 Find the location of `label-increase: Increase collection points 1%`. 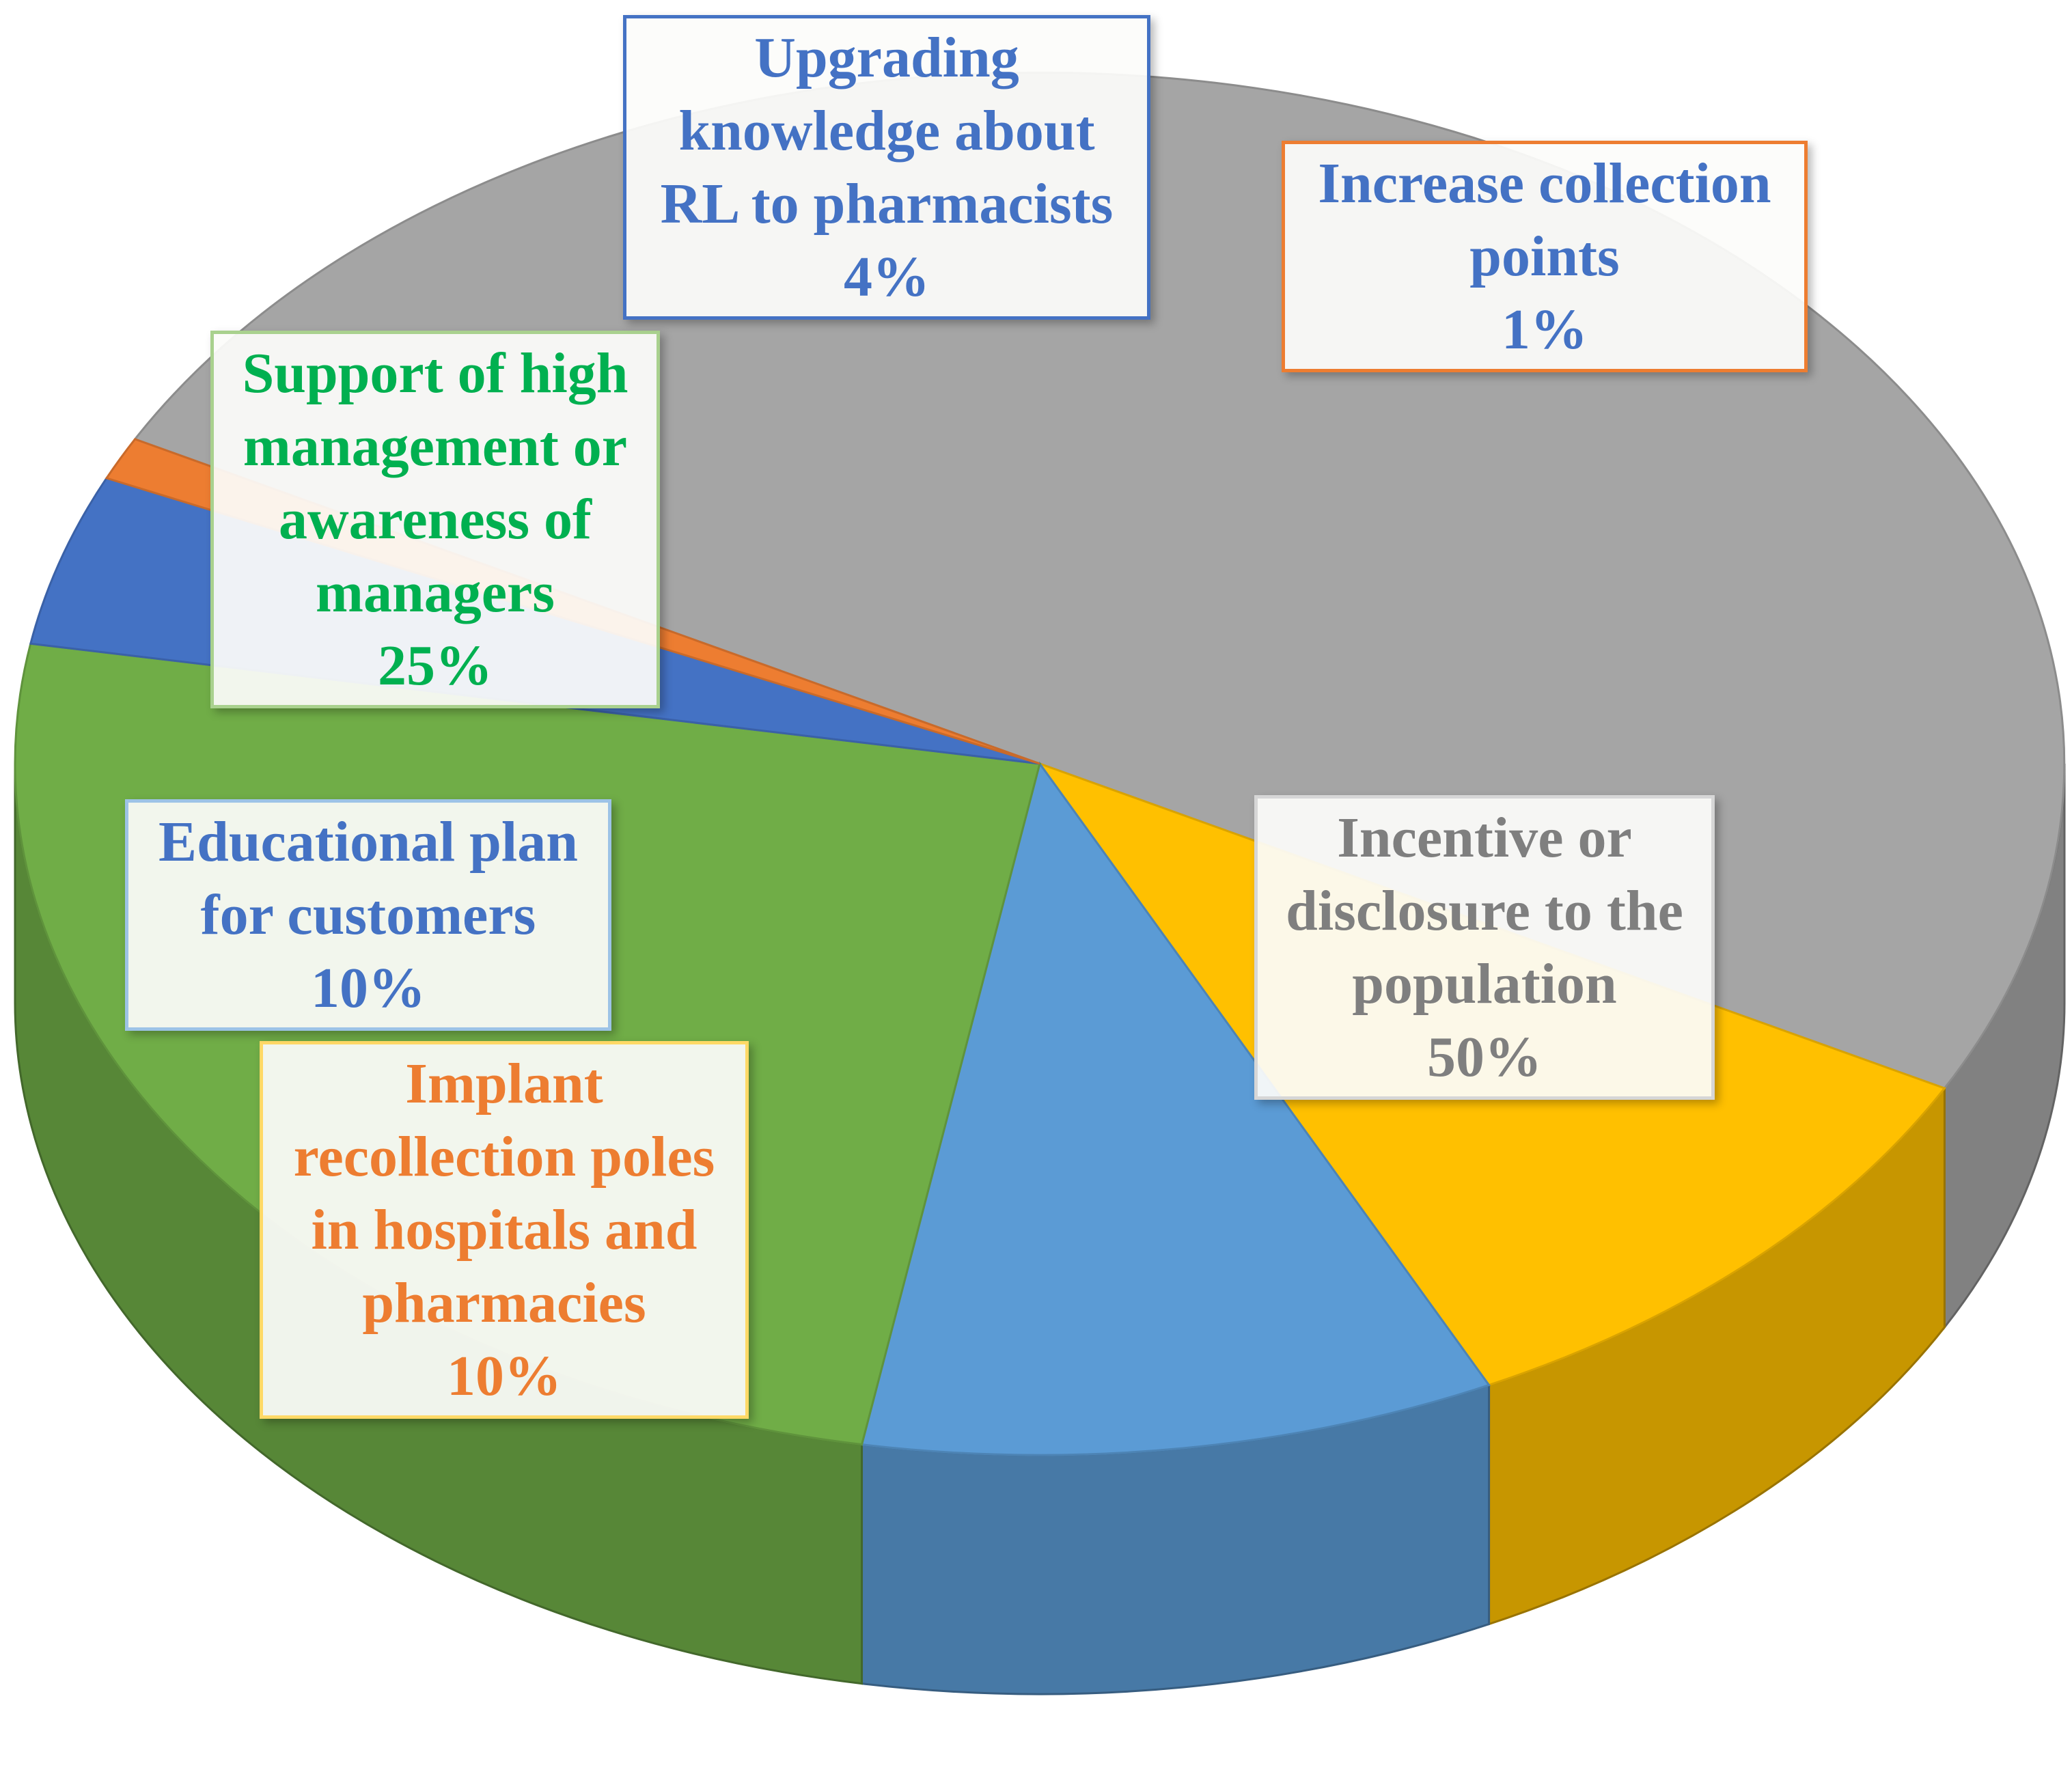

label-increase: Increase collection points 1% is located at coordinates (1545, 256).